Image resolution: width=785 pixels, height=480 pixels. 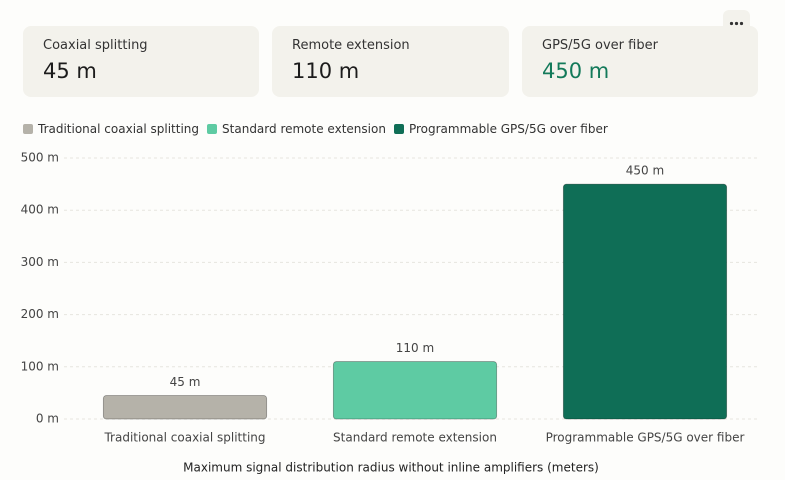 What do you see at coordinates (576, 71) in the screenshot?
I see `card-value: 450 m` at bounding box center [576, 71].